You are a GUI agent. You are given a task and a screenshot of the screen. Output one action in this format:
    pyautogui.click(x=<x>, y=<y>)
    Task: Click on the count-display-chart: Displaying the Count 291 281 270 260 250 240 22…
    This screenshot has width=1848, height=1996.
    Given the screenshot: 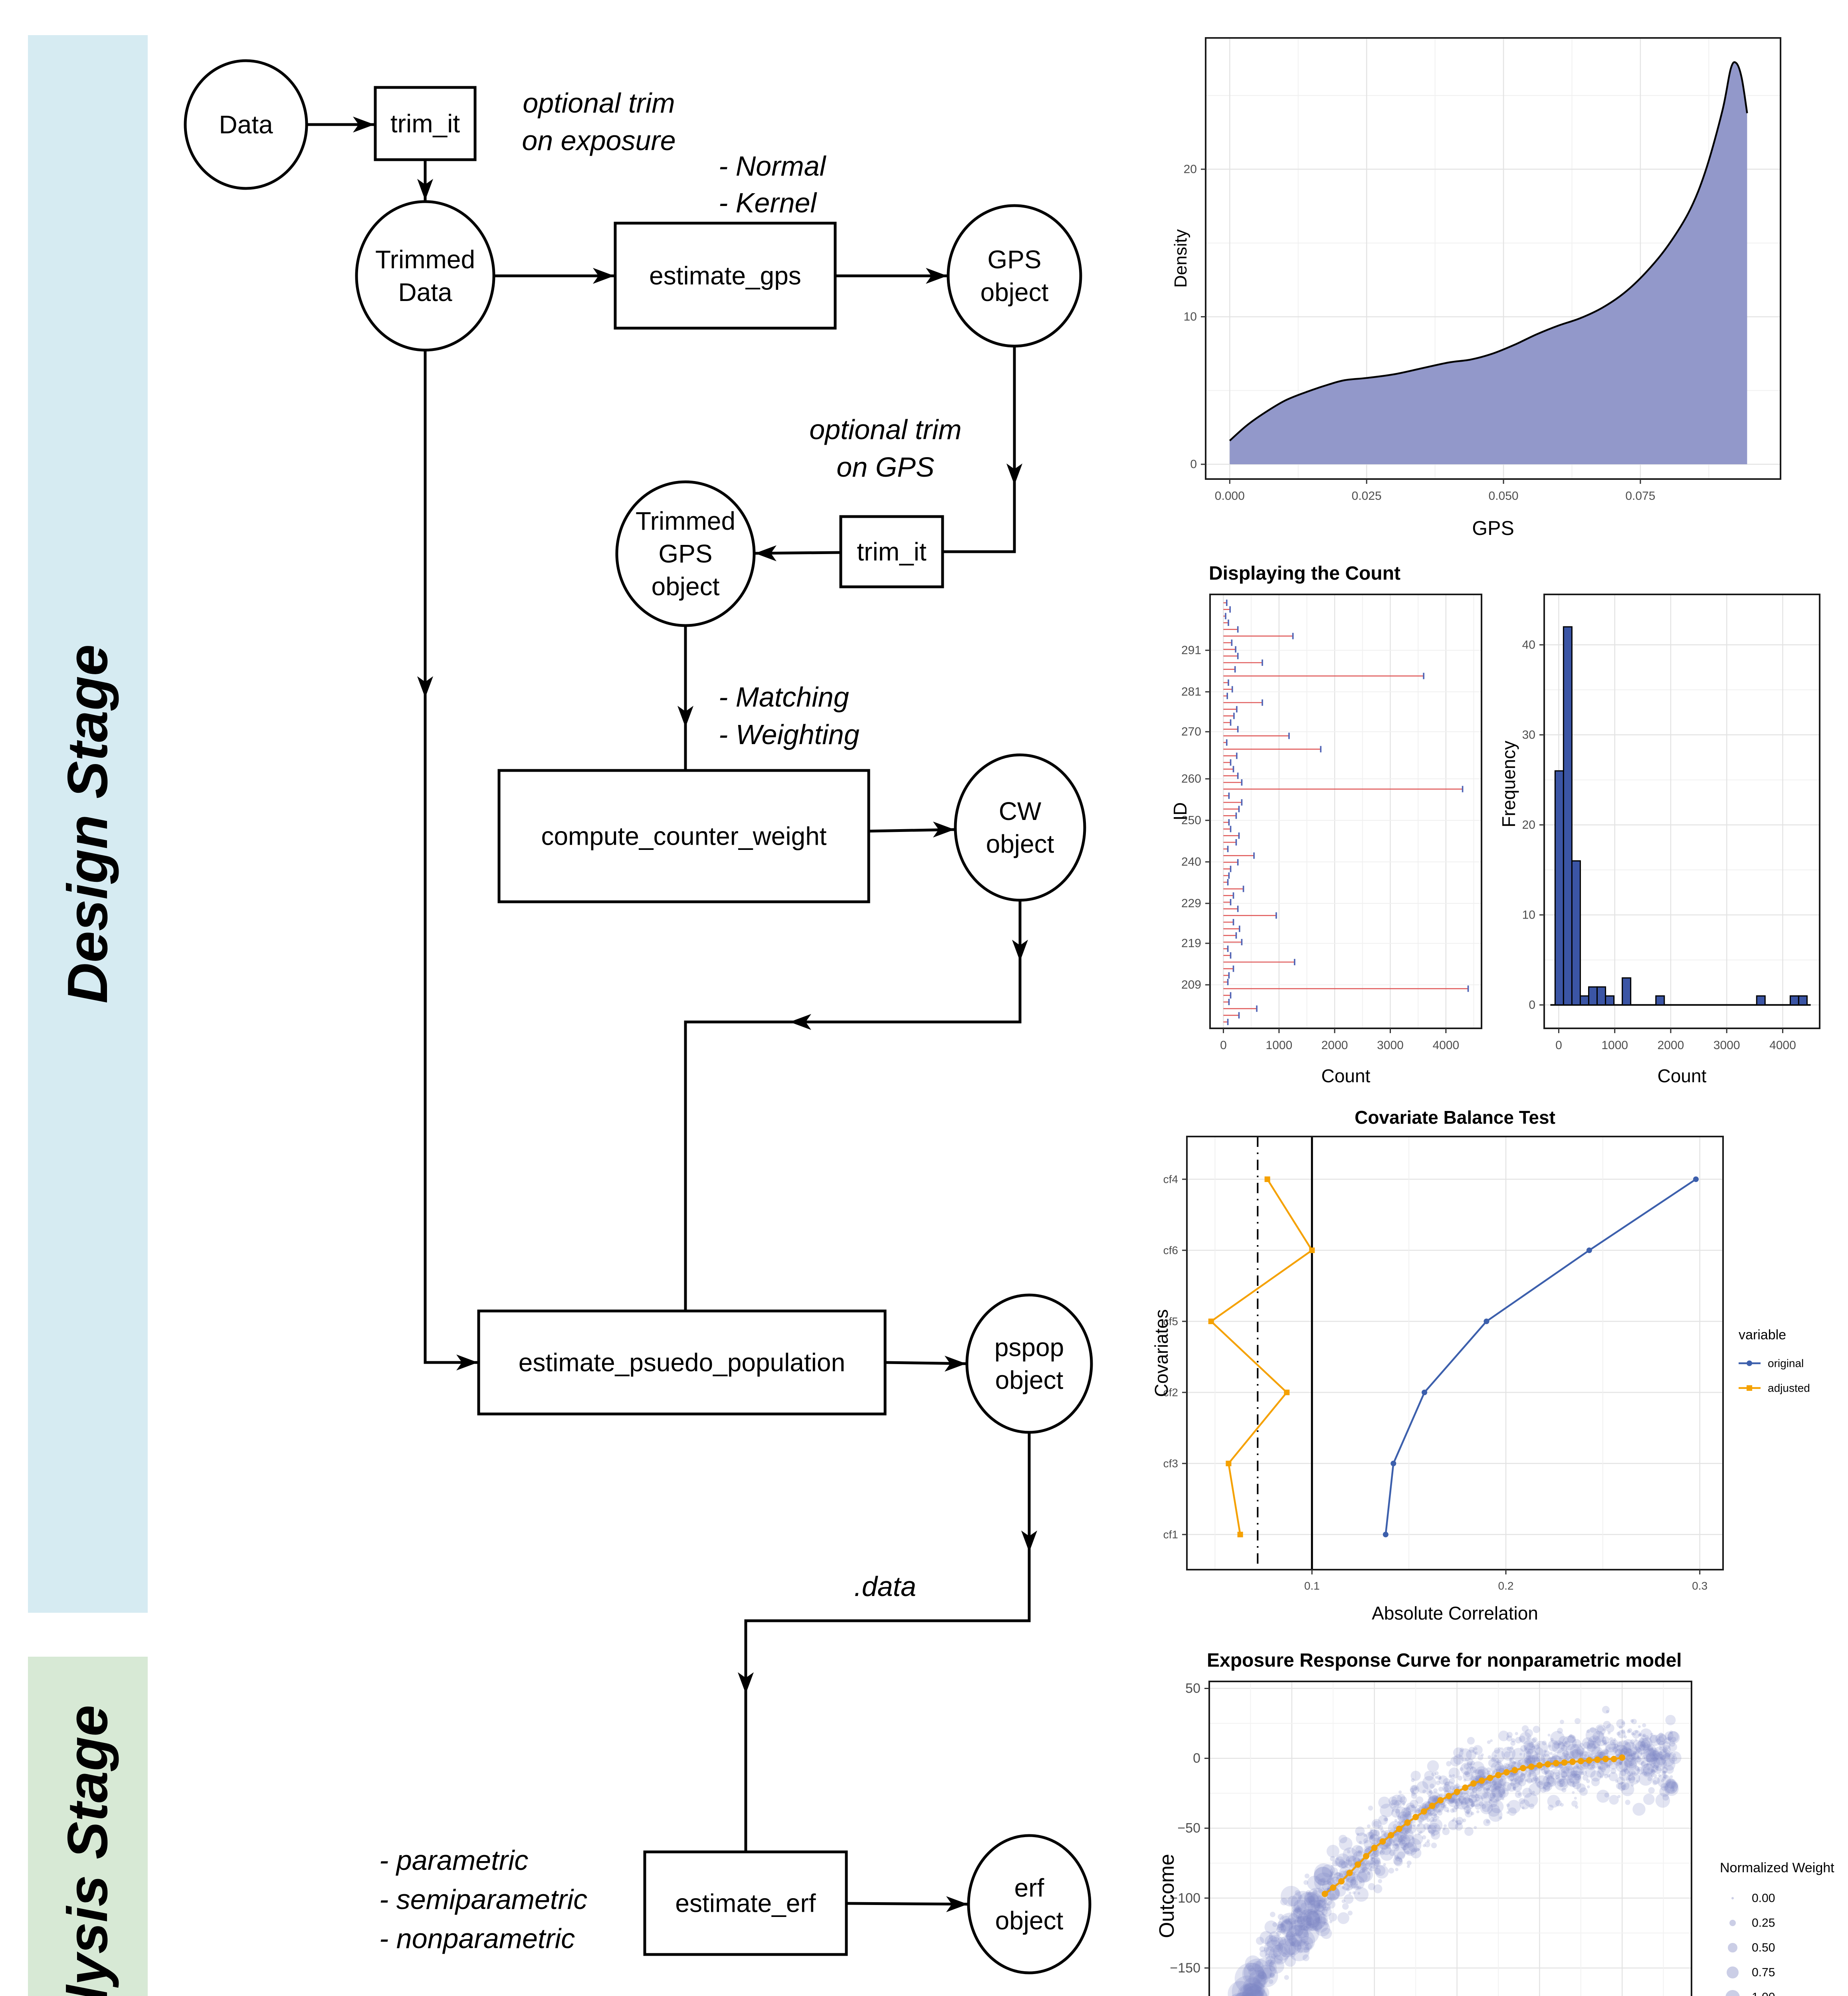 What is the action you would take?
    pyautogui.click(x=1495, y=824)
    